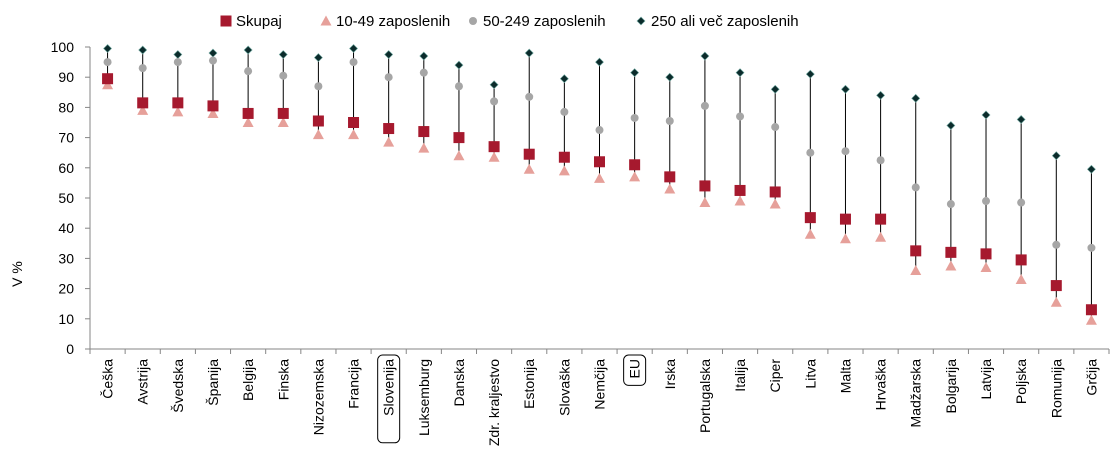 The image size is (1114, 475). I want to click on x-tick-label: Hrvaška, so click(881, 385).